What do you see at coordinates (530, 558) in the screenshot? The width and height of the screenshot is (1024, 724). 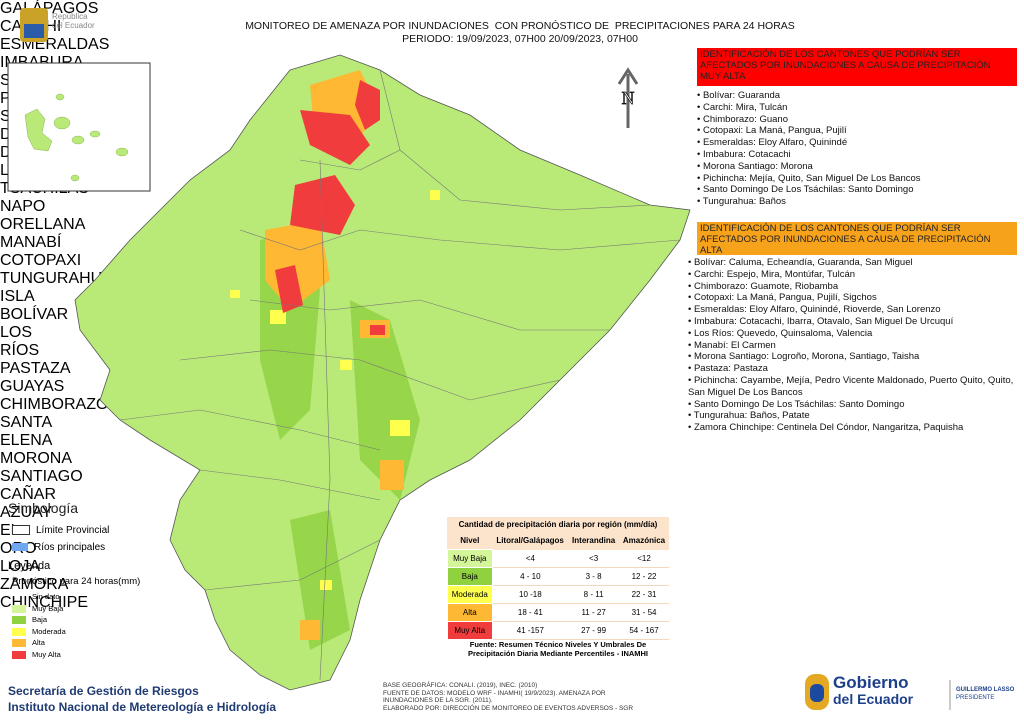 I see `table-cell: <4` at bounding box center [530, 558].